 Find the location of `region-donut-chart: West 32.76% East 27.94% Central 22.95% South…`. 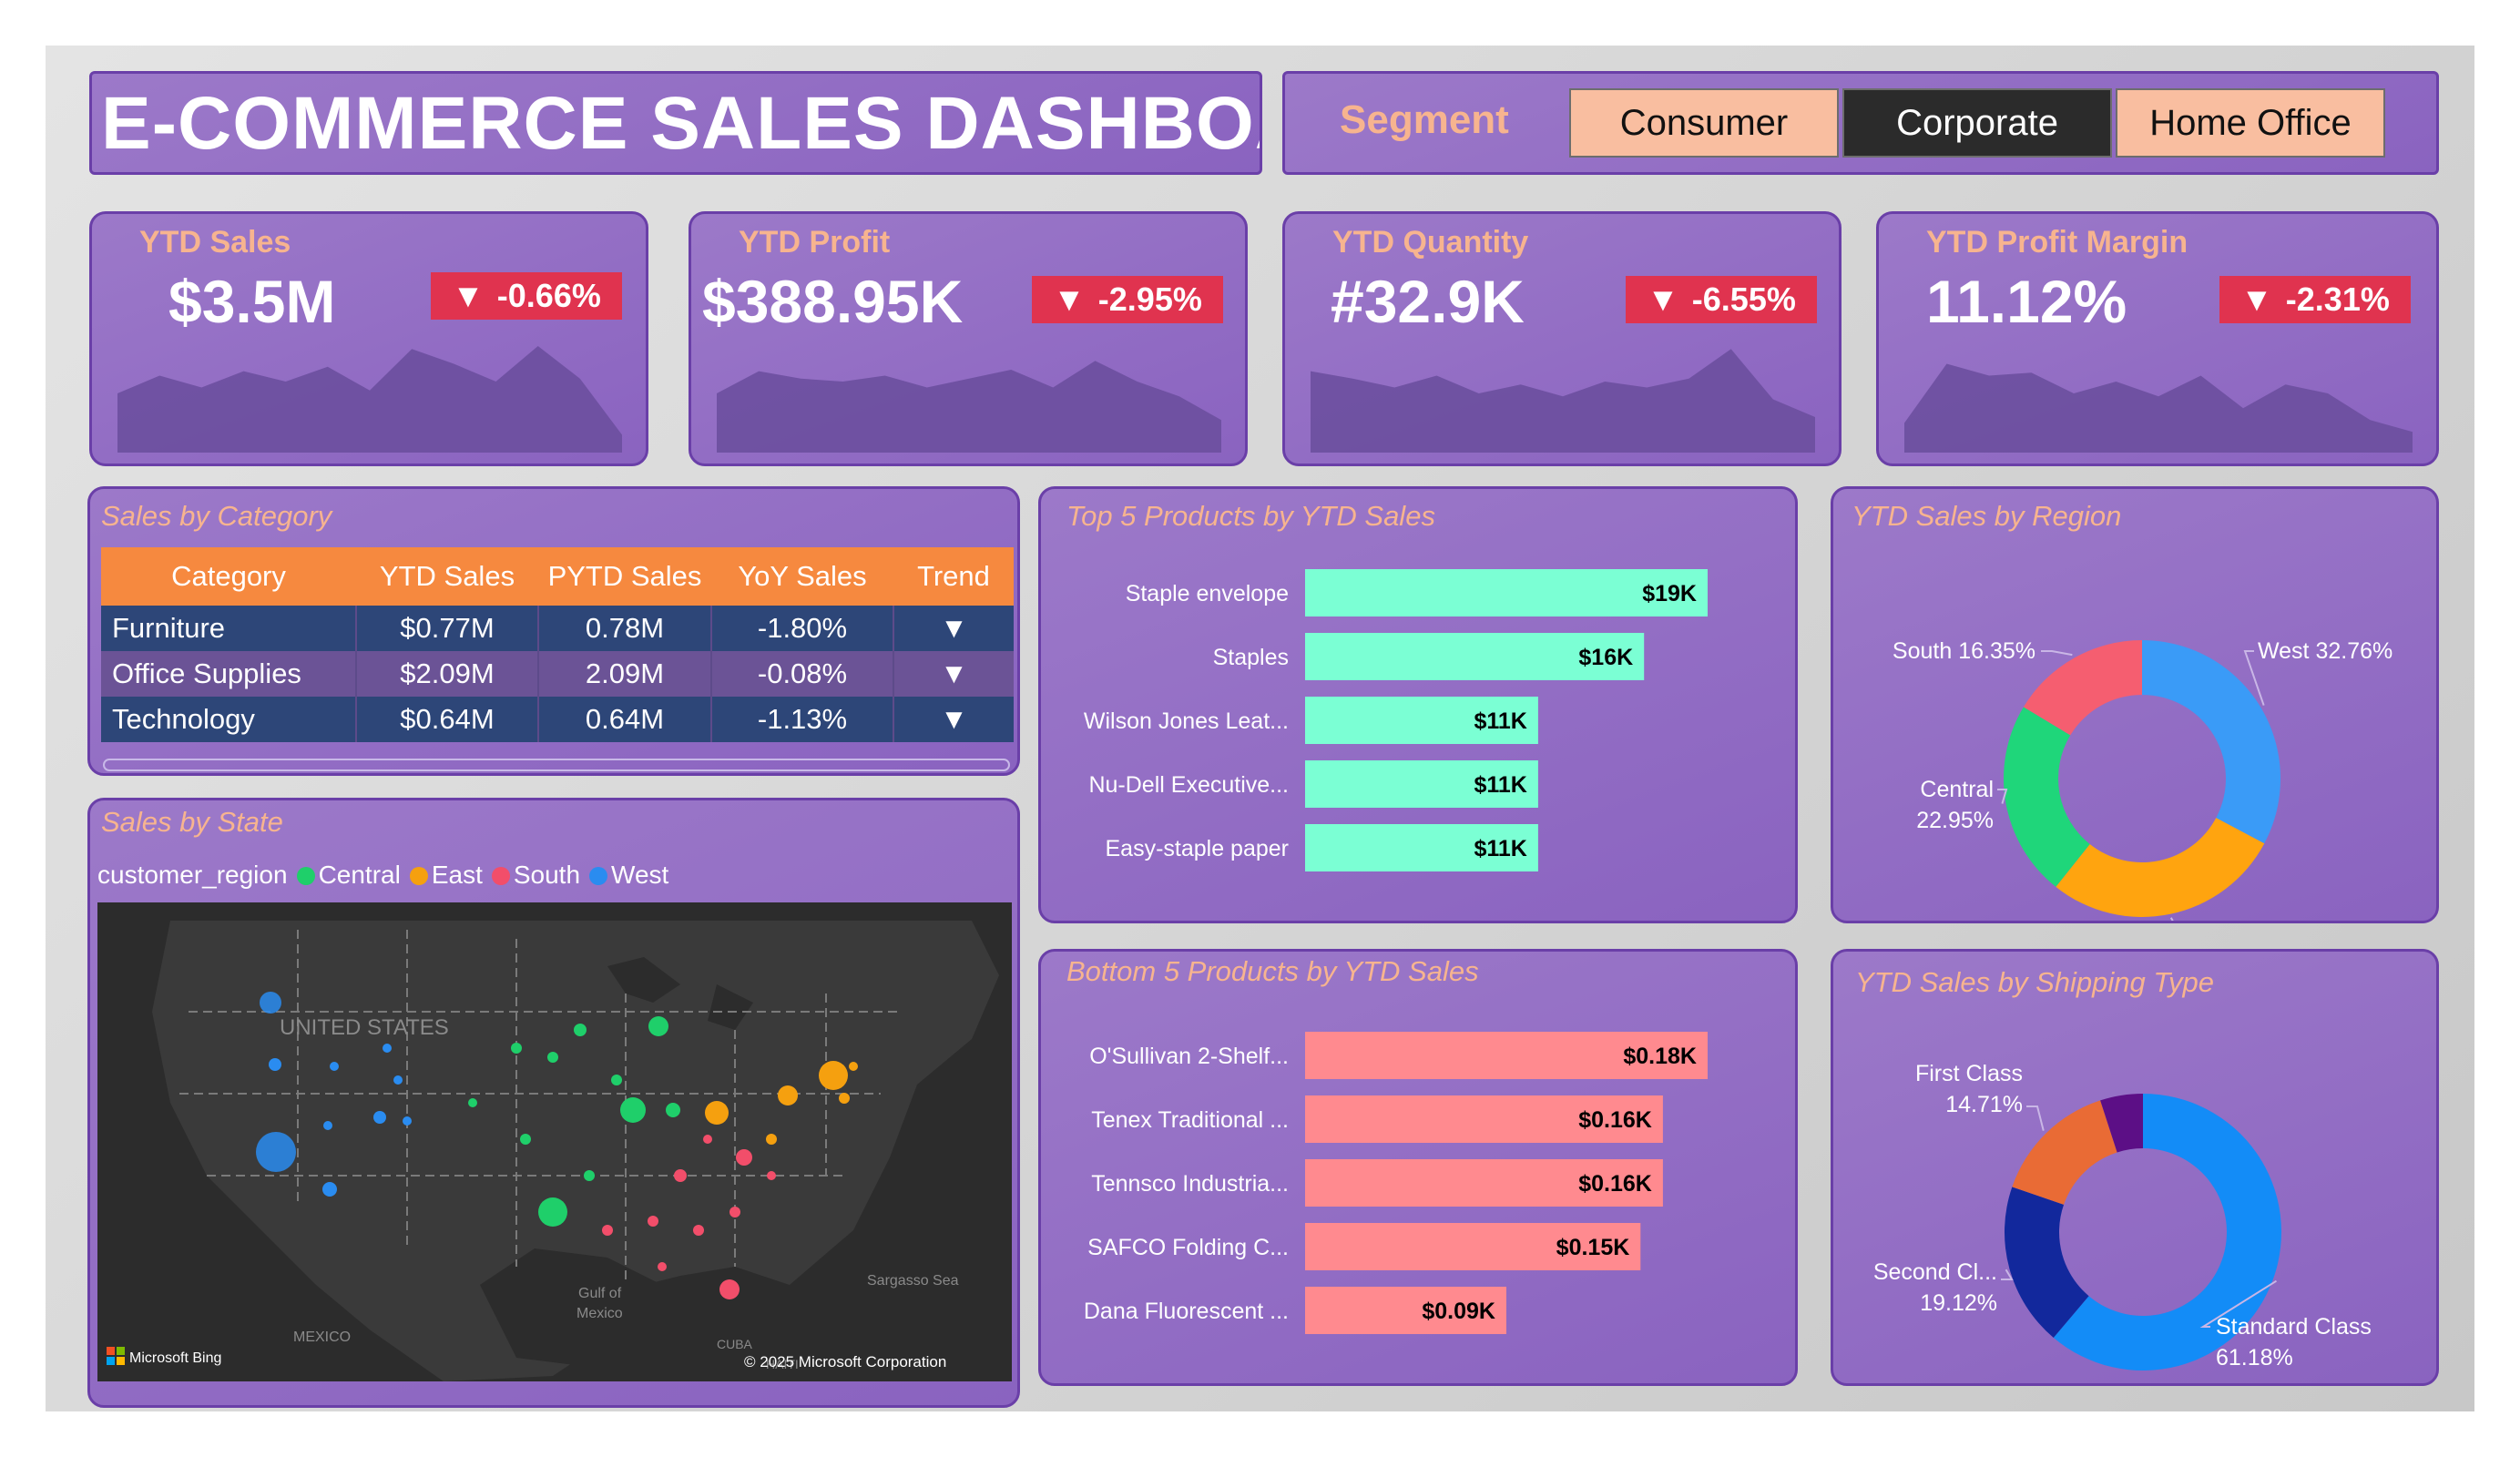

region-donut-chart: West 32.76% East 27.94% Central 22.95% South… is located at coordinates (2142, 781).